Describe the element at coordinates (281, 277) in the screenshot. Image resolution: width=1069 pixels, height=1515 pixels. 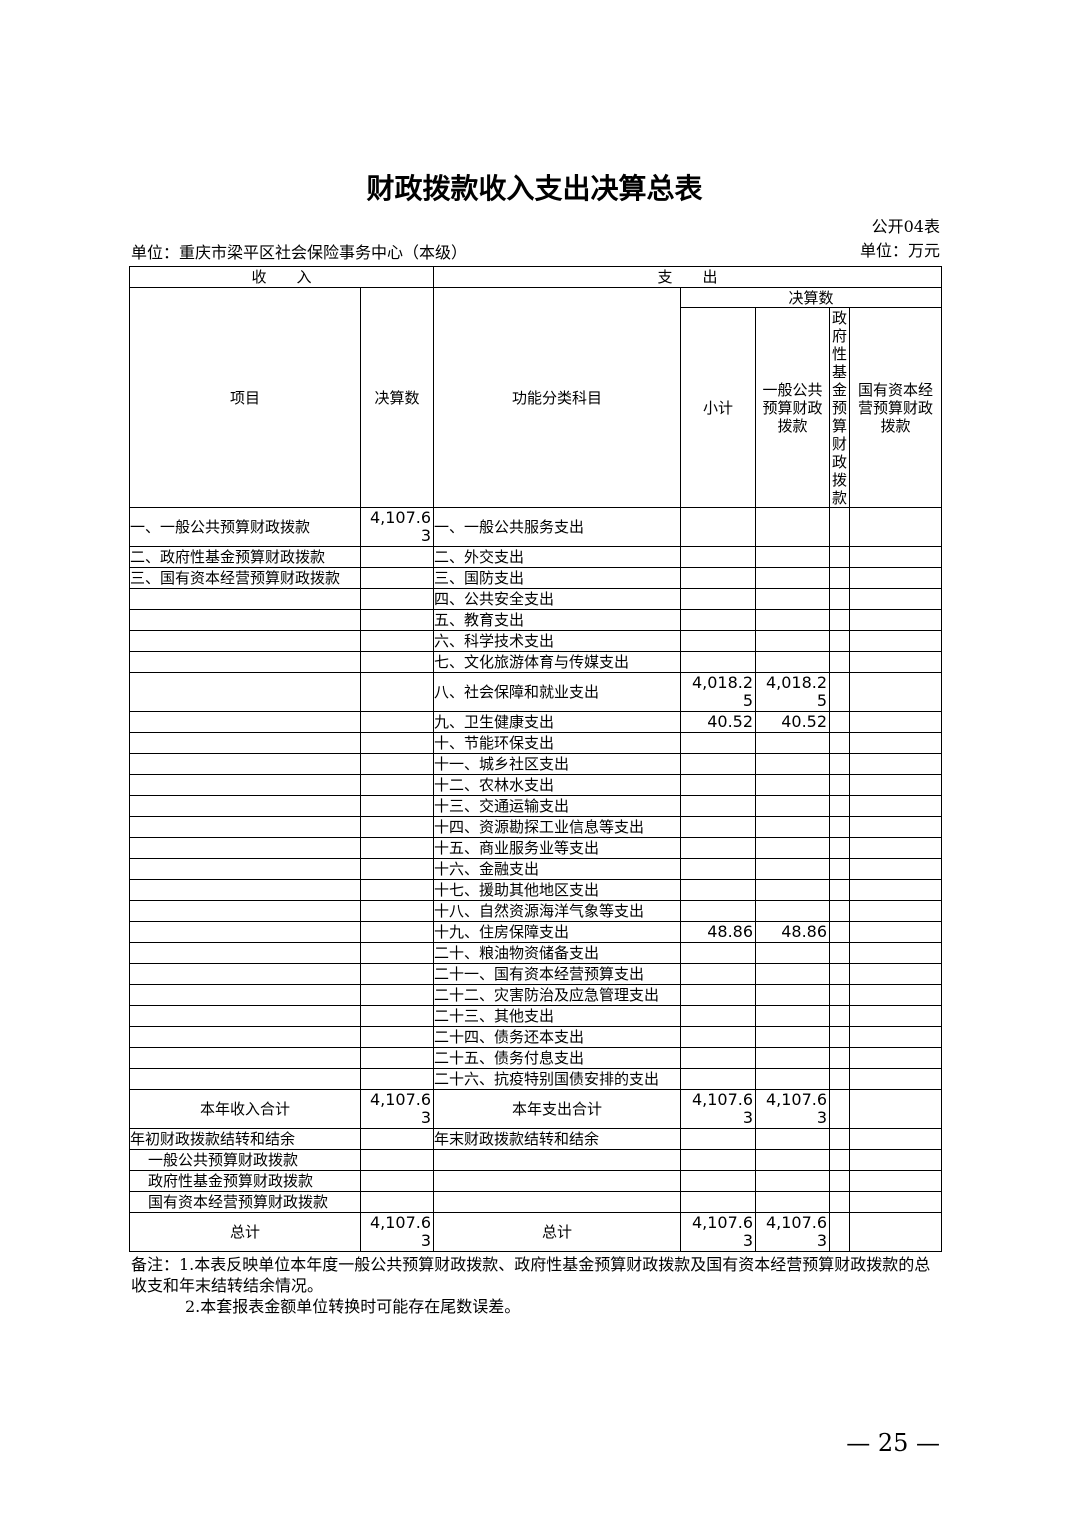
I see `header-income: 收 入` at that location.